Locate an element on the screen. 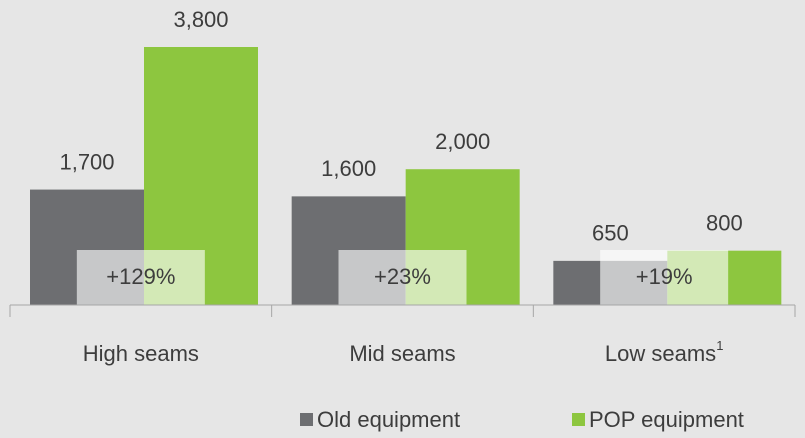 This screenshot has height=438, width=805. footnote-marker: 1 is located at coordinates (719, 345).